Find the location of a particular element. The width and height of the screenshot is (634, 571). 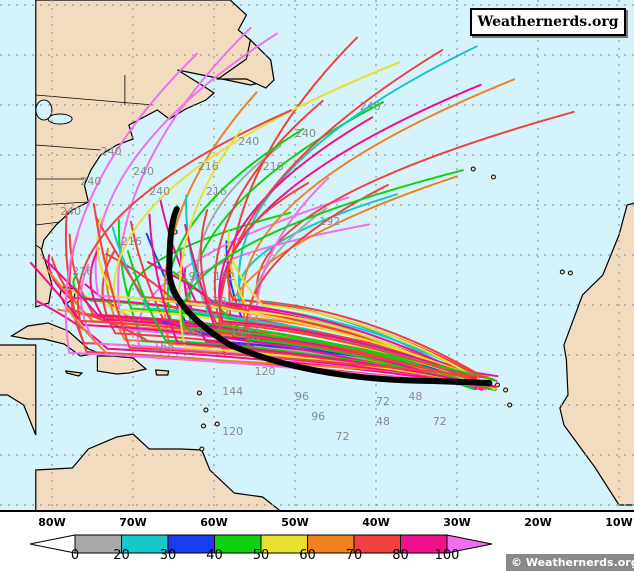

landmass-jamaica is located at coordinates (74, 373).